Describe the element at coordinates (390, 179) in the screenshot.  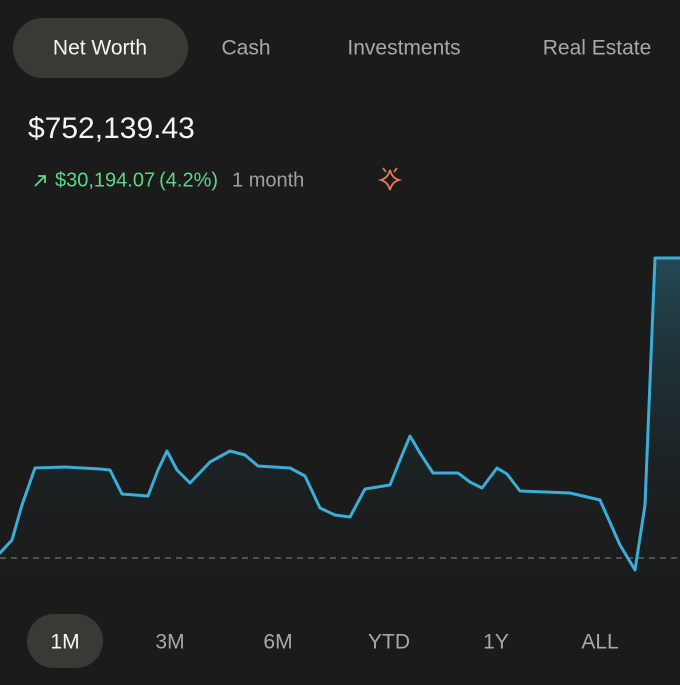
I see `sparkle-icon` at that location.